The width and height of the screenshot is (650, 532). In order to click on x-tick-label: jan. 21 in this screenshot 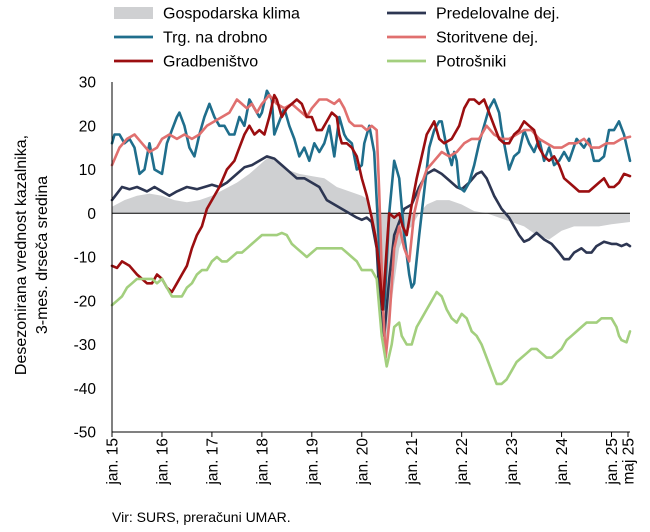, I will do `click(412, 462)`.